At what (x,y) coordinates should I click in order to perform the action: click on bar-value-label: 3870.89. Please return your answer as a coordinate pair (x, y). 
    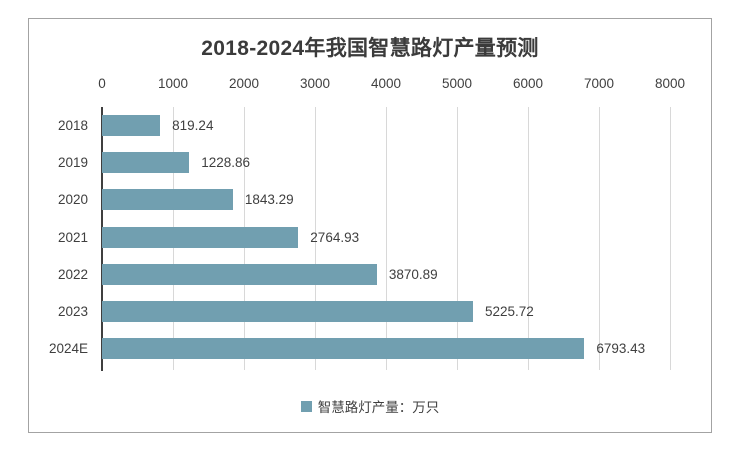
    Looking at the image, I should click on (413, 274).